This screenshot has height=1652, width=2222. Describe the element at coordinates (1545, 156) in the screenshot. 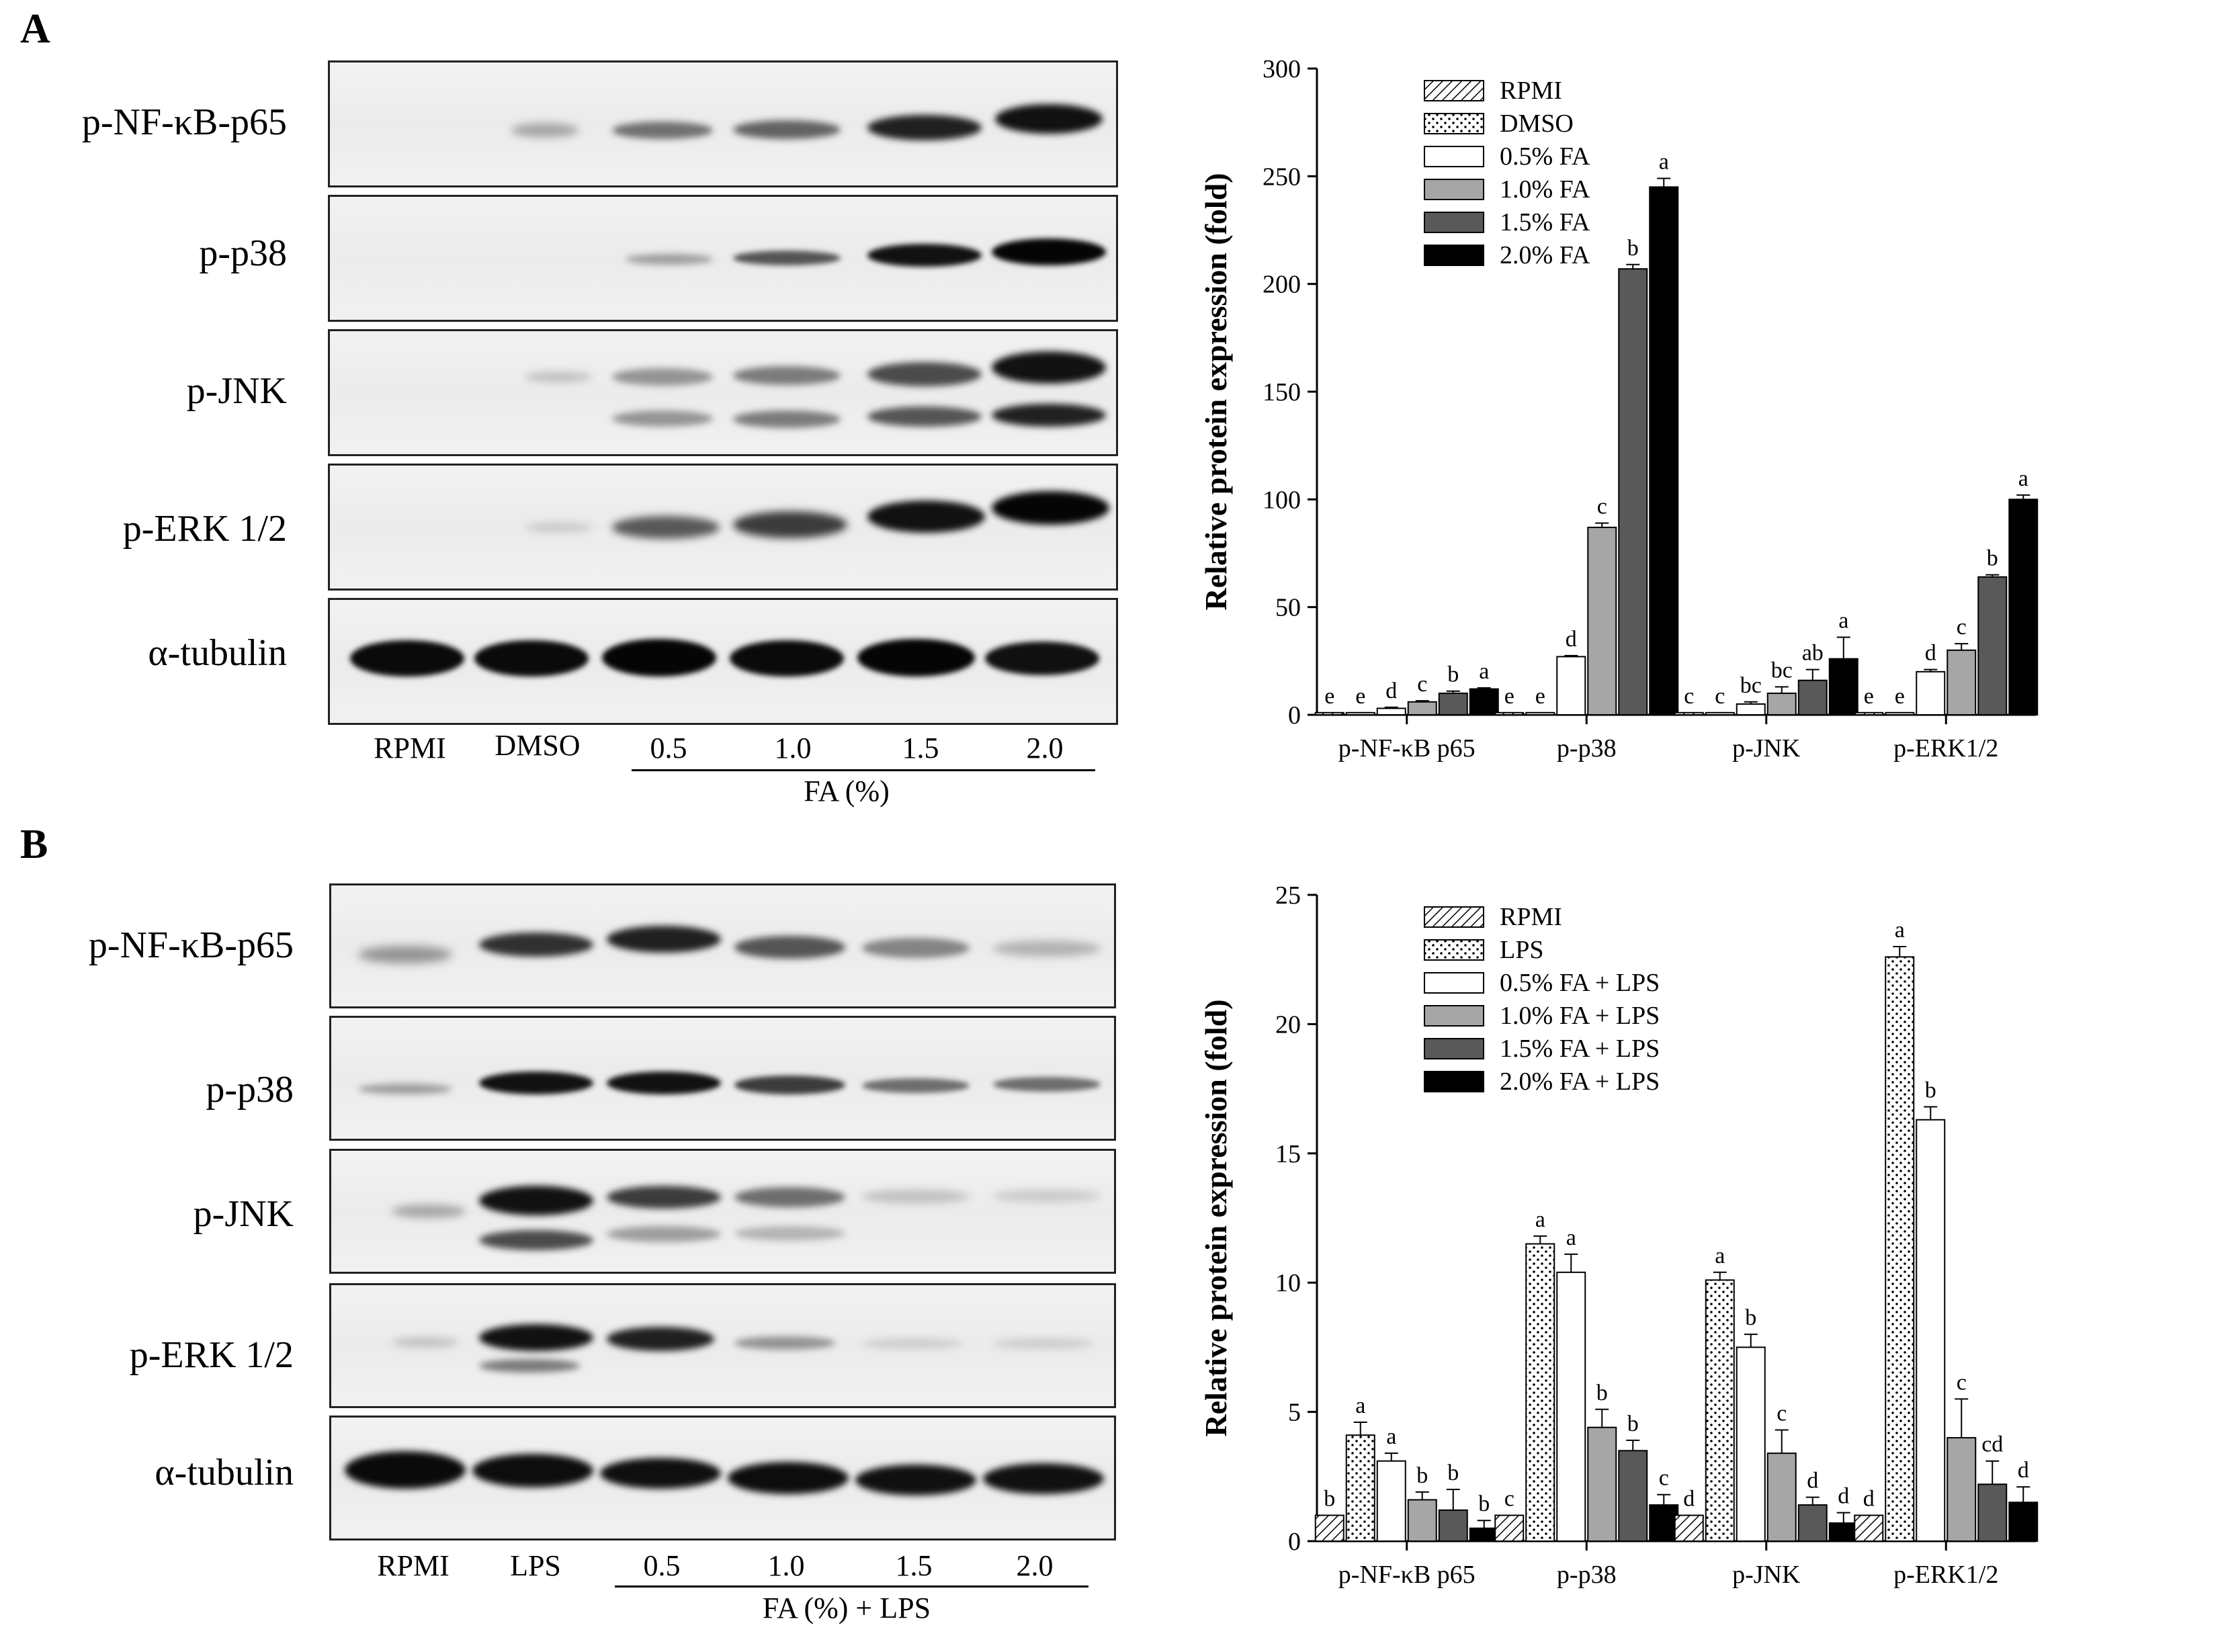

I see `legend-label: 0.5% FA` at that location.